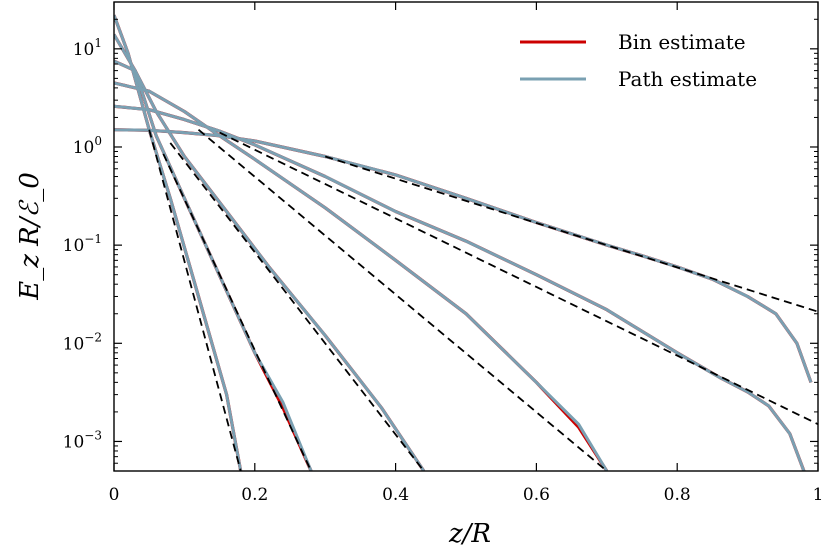 The image size is (830, 556). Describe the element at coordinates (87, 48) in the screenshot. I see `y-tick-label: 10¹` at that location.